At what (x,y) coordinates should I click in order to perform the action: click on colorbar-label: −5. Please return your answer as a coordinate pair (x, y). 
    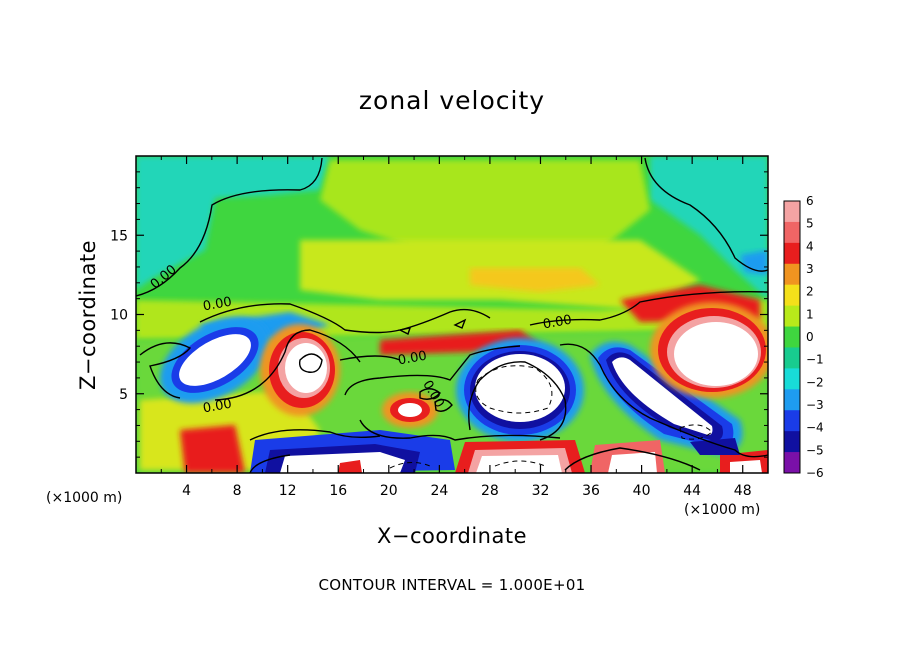
    Looking at the image, I should click on (815, 450).